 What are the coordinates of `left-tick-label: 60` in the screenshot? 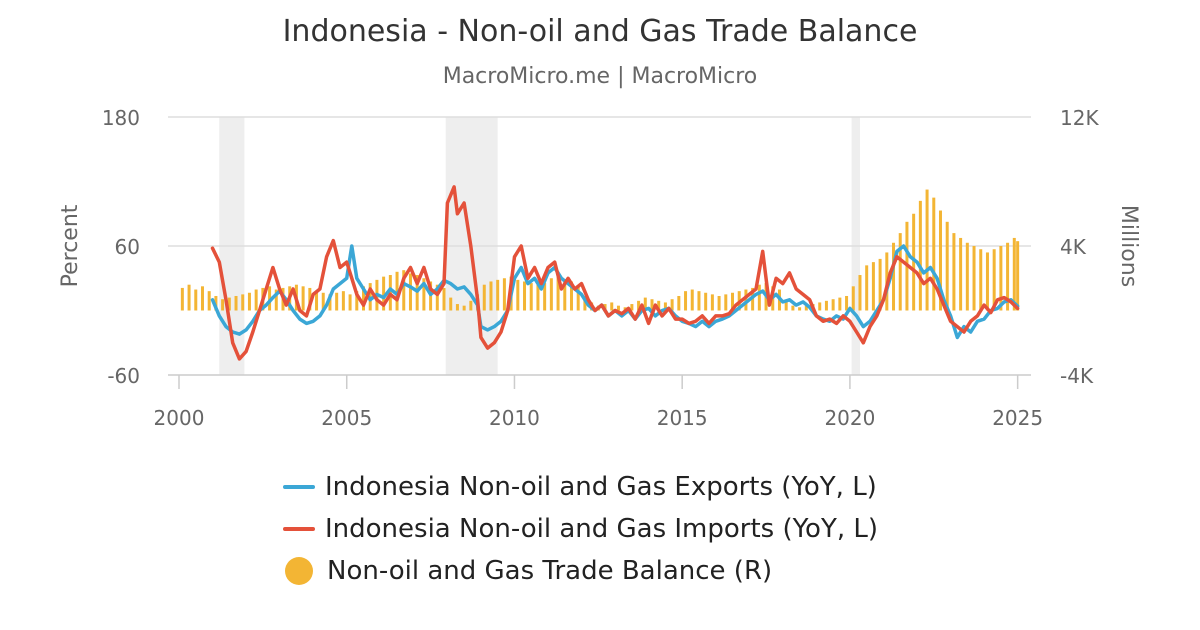 It's located at (127, 247).